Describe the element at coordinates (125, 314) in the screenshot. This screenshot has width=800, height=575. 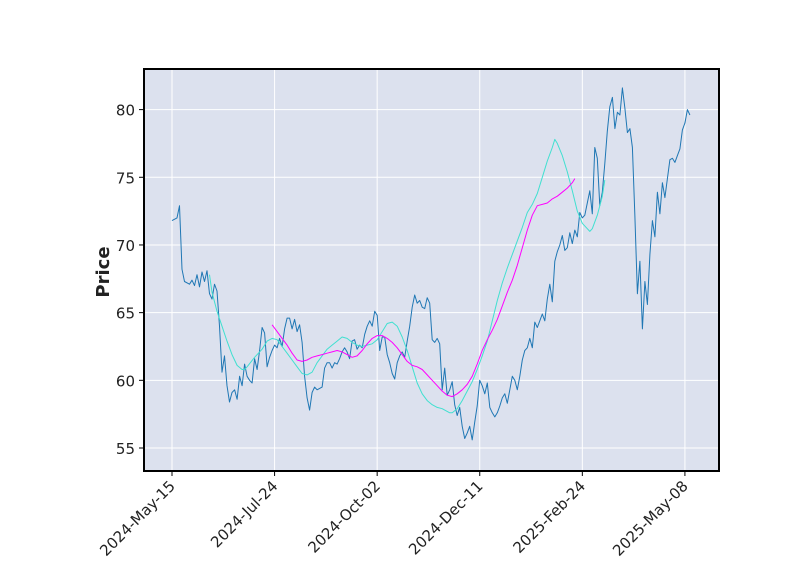
I see `y-tick-label: 65` at that location.